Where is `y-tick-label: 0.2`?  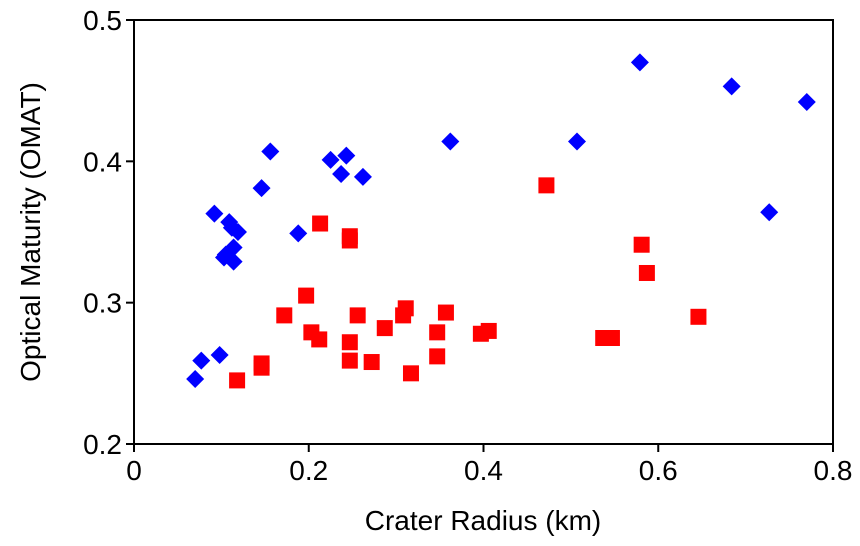
y-tick-label: 0.2 is located at coordinates (102, 444).